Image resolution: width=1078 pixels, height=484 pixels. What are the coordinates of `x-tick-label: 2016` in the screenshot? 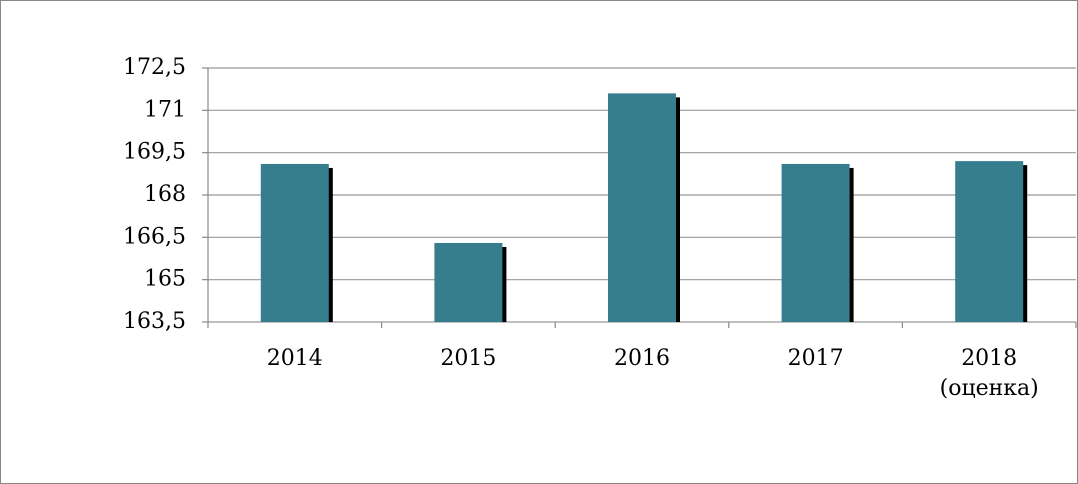 It's located at (642, 358).